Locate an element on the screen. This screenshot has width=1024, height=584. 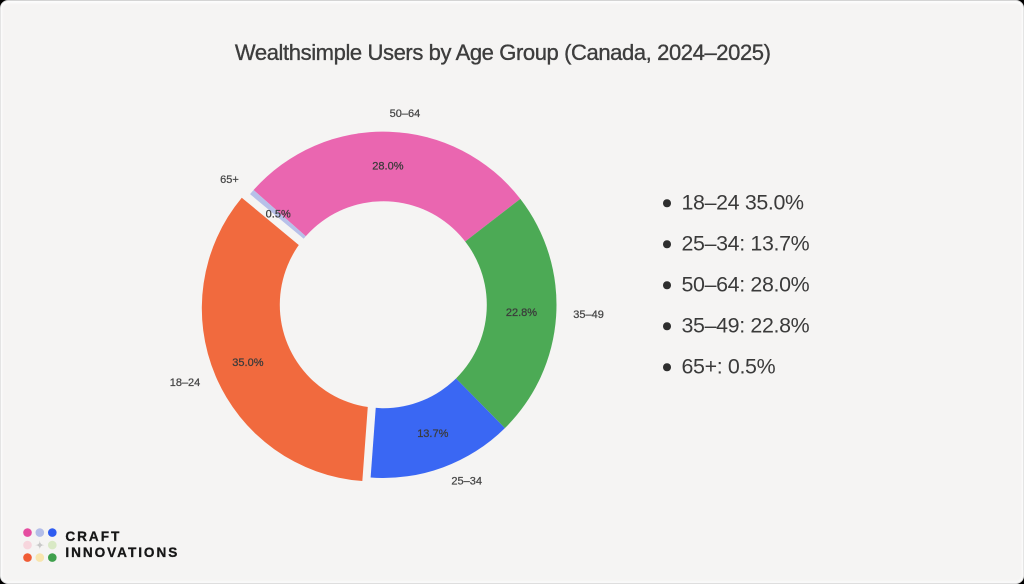
svg-text: 65+ is located at coordinates (229, 180).